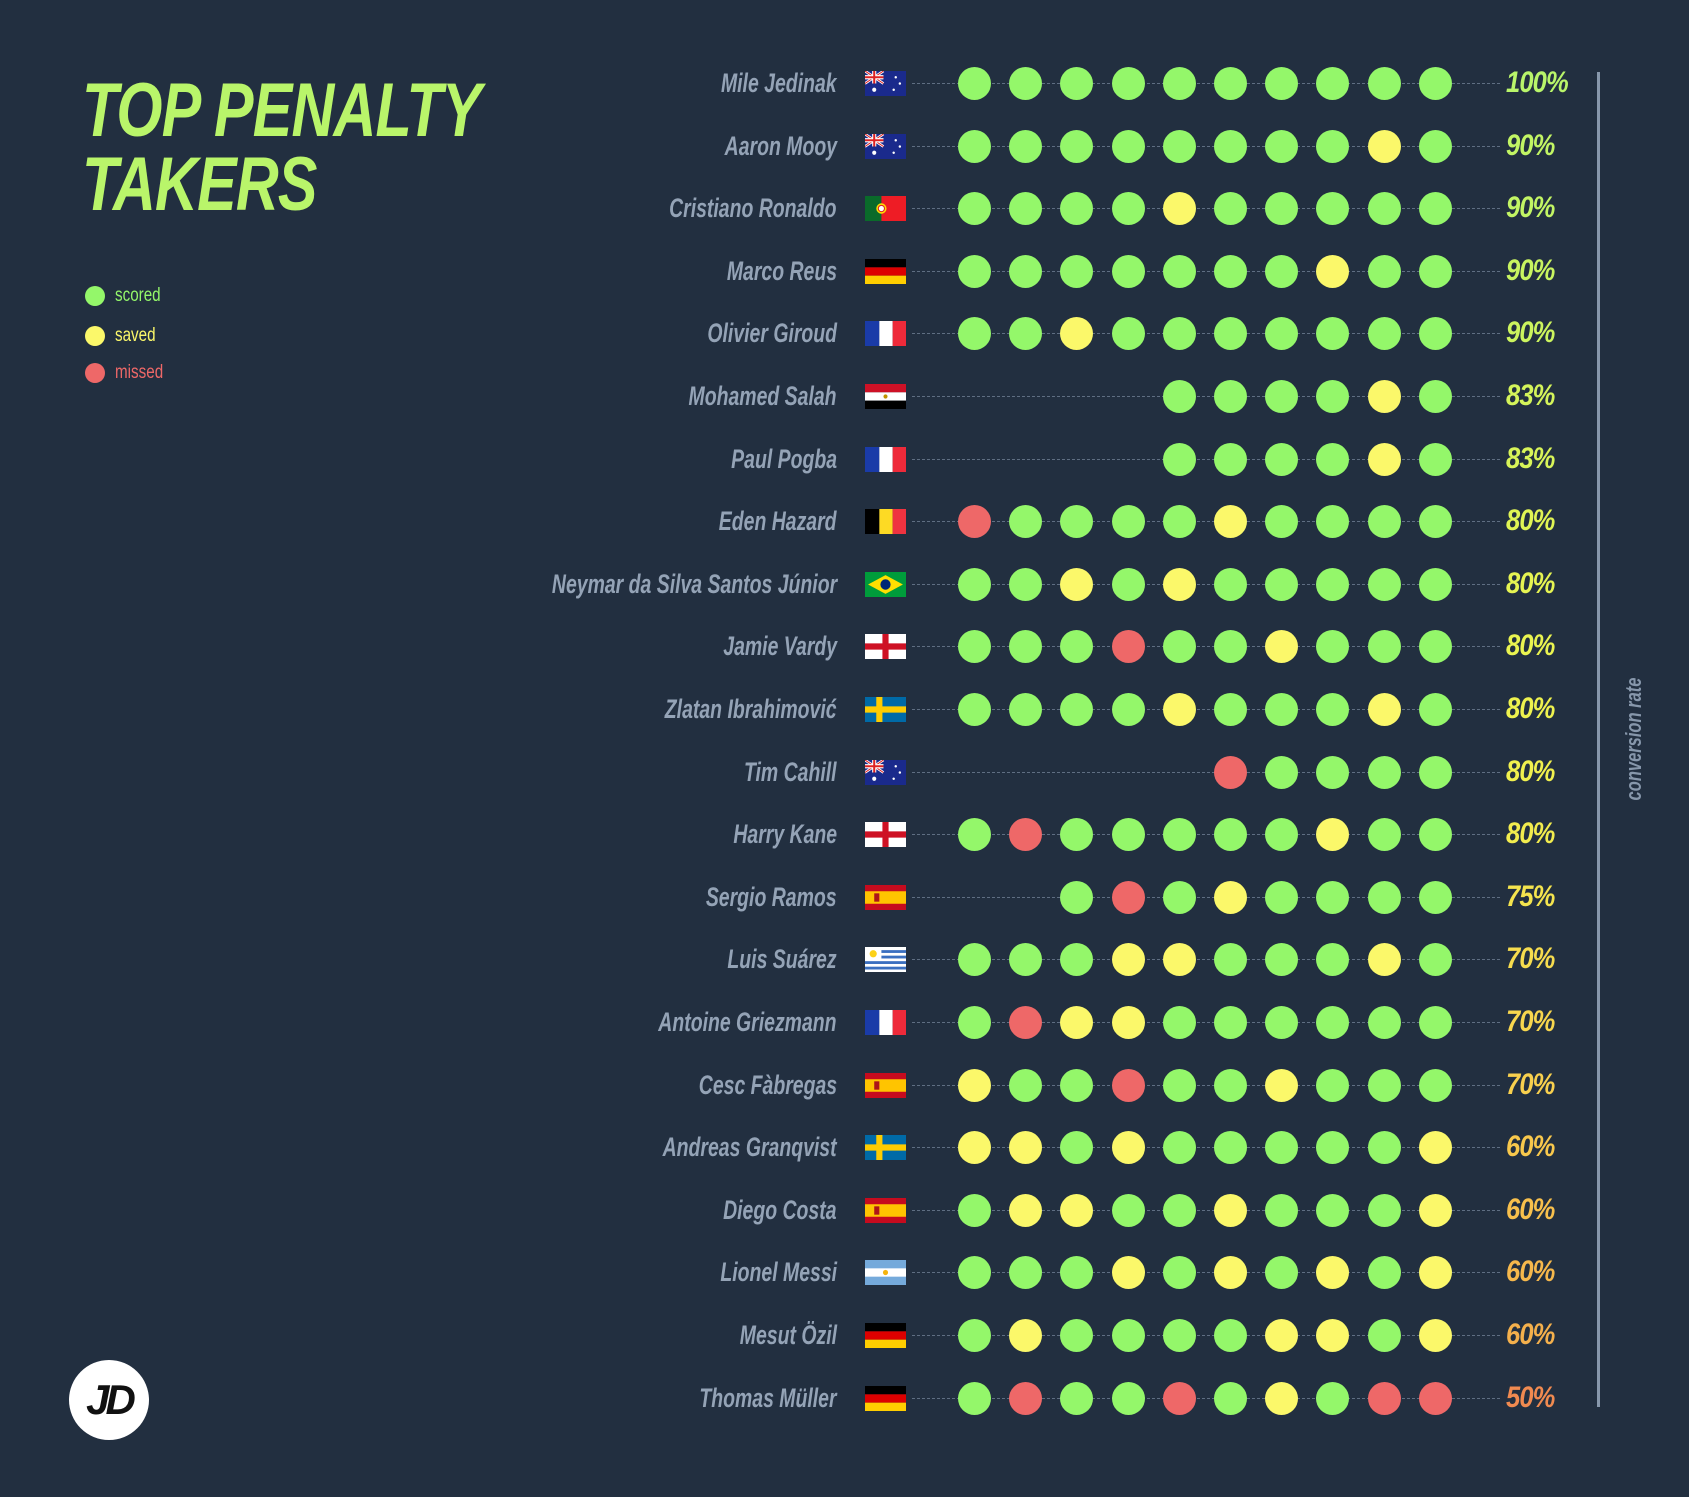  Describe the element at coordinates (885, 1148) in the screenshot. I see `se-flag-icon` at that location.